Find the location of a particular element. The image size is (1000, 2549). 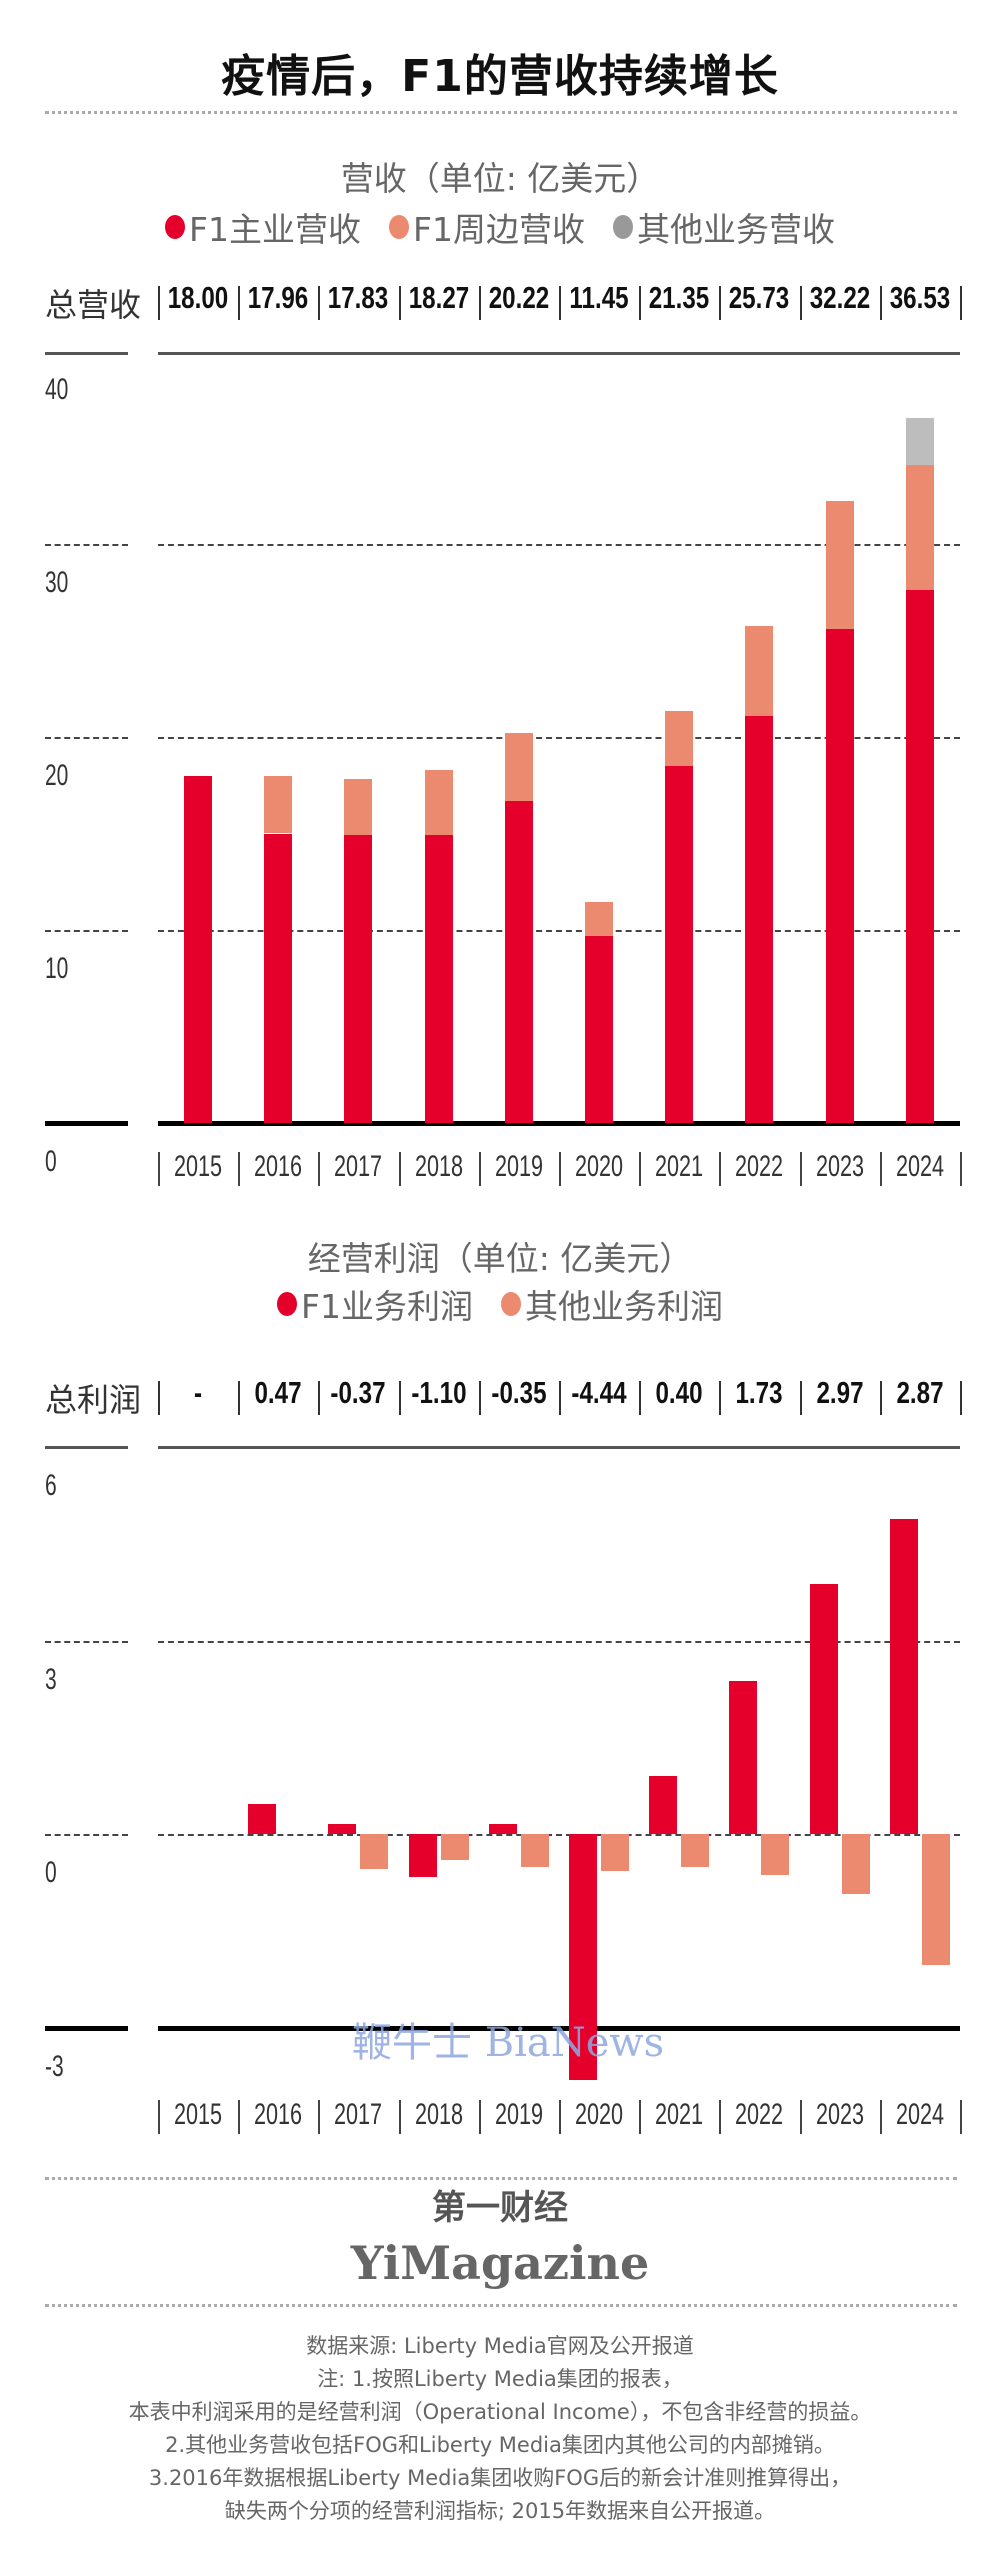

page-title: 疫情后，F1的营收持续增长 is located at coordinates (500, 76).